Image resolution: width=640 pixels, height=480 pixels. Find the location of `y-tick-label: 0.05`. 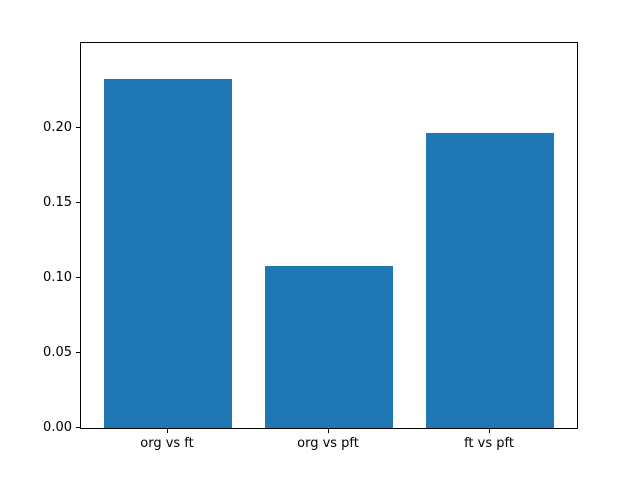

y-tick-label: 0.05 is located at coordinates (57, 352).